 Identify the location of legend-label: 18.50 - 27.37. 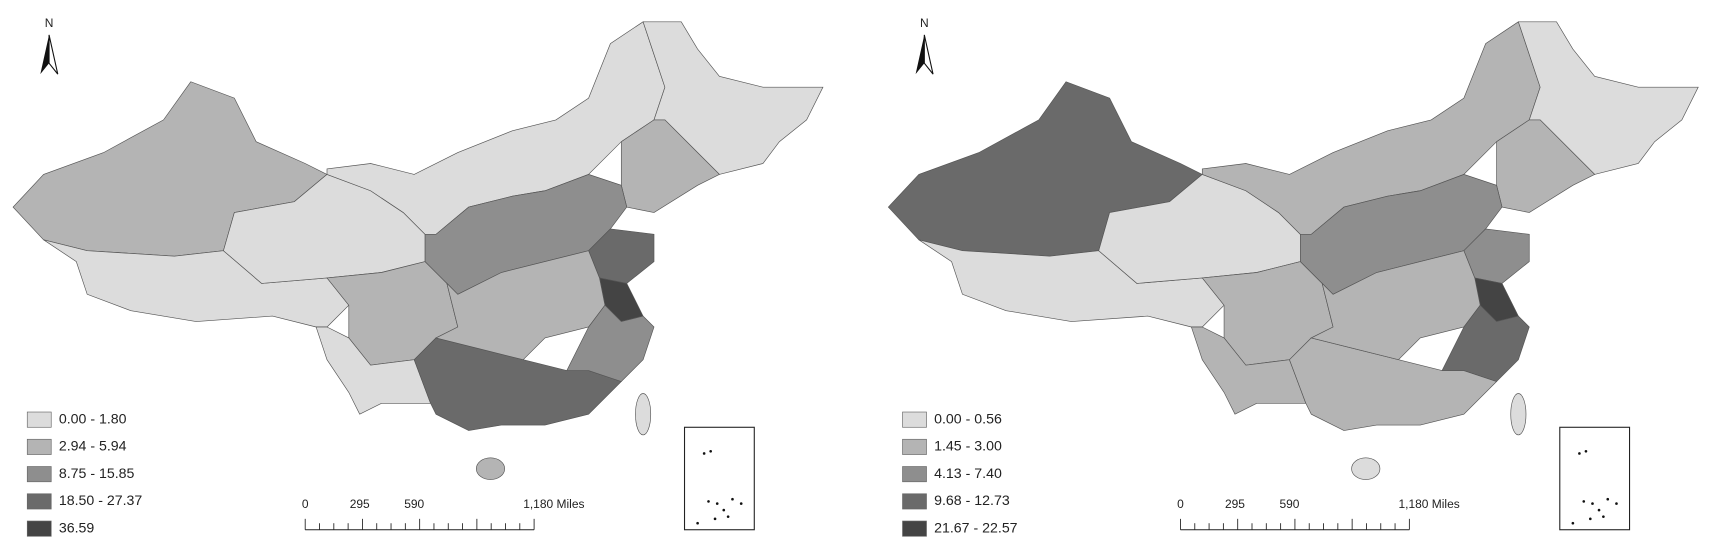
(101, 501).